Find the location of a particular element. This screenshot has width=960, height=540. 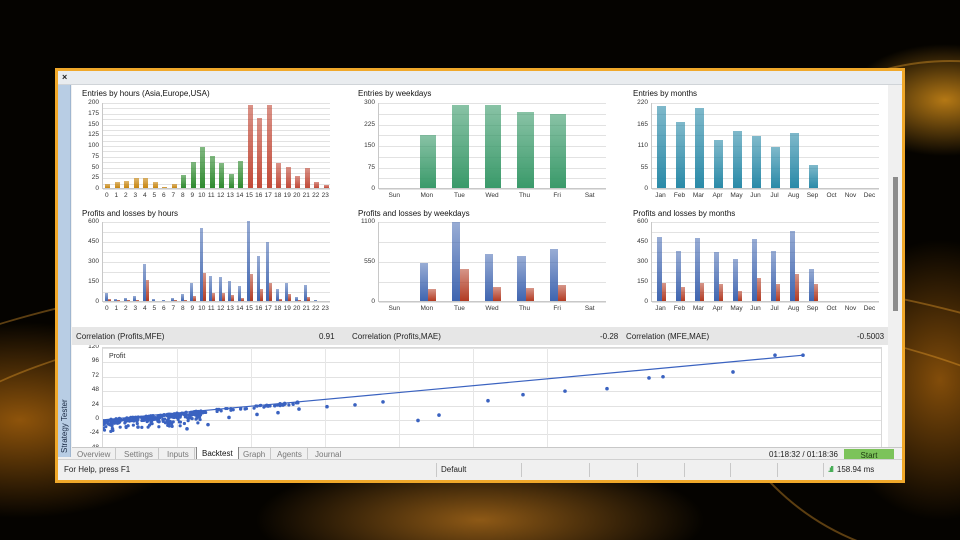

y-tick-label: 220 is located at coordinates (642, 102).